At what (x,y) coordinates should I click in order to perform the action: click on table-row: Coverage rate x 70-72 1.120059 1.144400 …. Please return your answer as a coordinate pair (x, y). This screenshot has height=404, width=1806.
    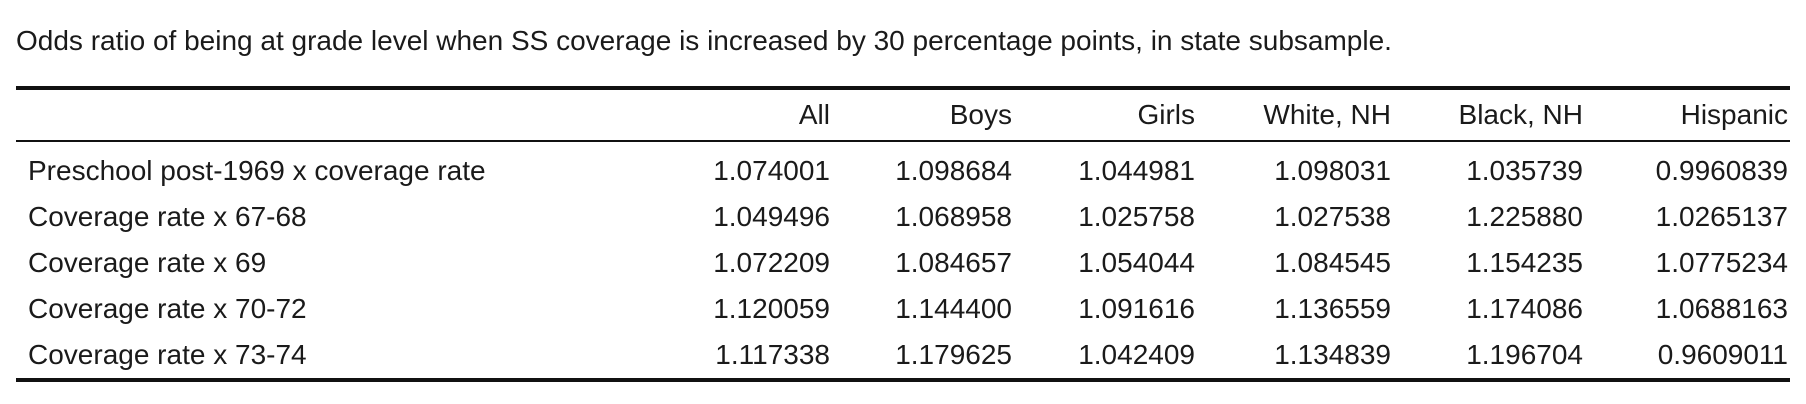
    Looking at the image, I should click on (903, 309).